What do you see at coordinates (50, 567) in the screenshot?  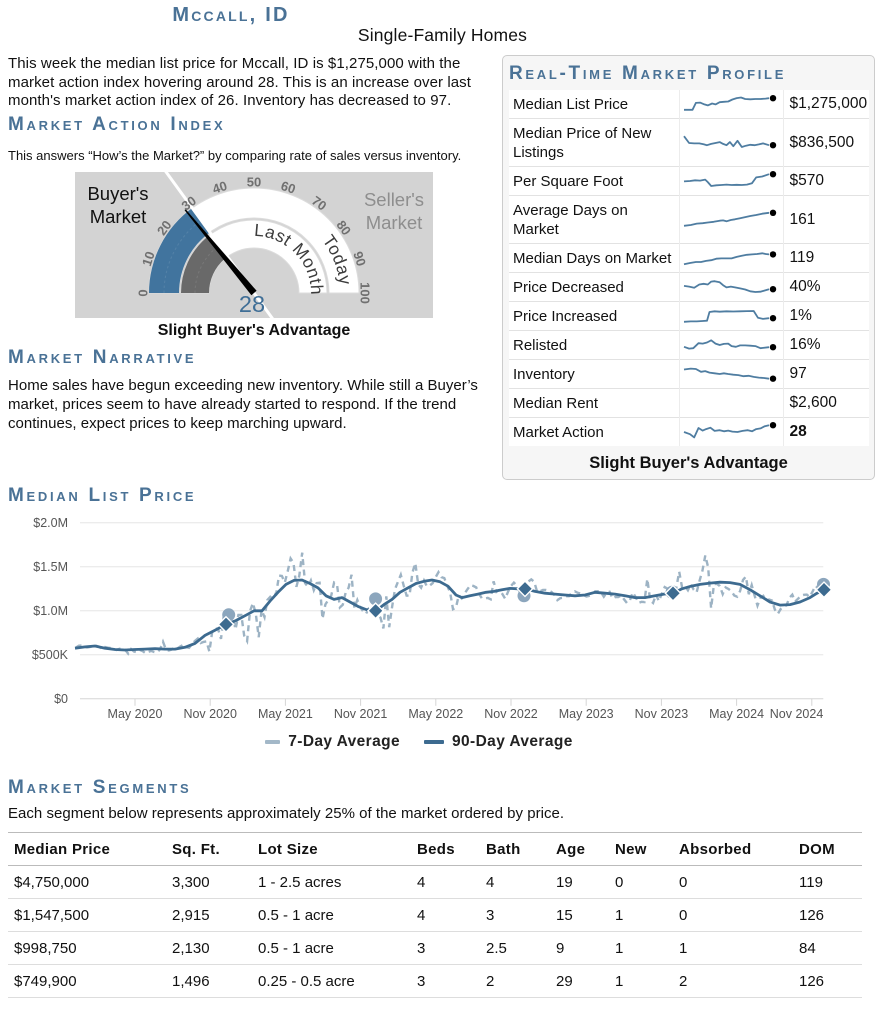 I see `svg-text: $1.5M` at bounding box center [50, 567].